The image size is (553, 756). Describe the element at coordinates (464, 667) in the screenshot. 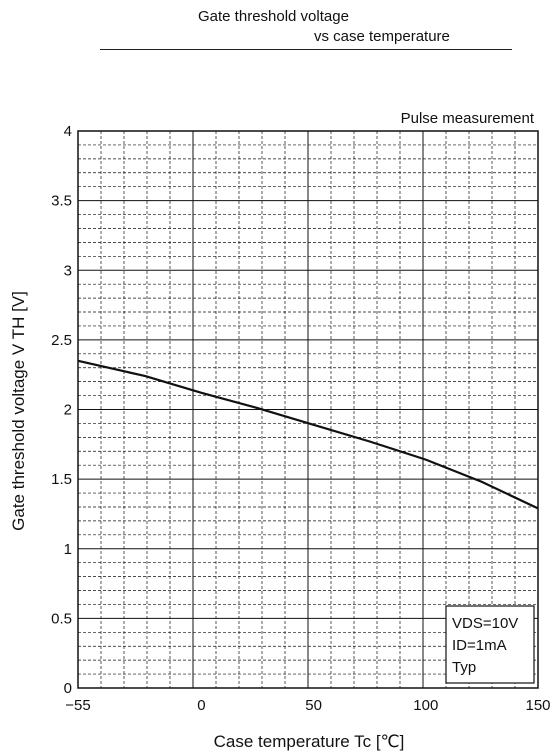

I see `condition-typ: Typ` at that location.